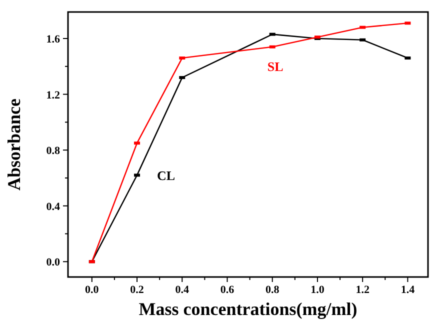 This screenshot has width=442, height=330. Describe the element at coordinates (227, 290) in the screenshot. I see `x-tick-label: 0.6` at that location.